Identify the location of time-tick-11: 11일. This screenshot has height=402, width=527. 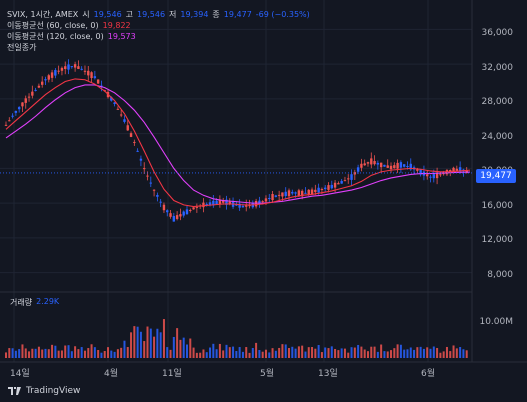
(172, 374).